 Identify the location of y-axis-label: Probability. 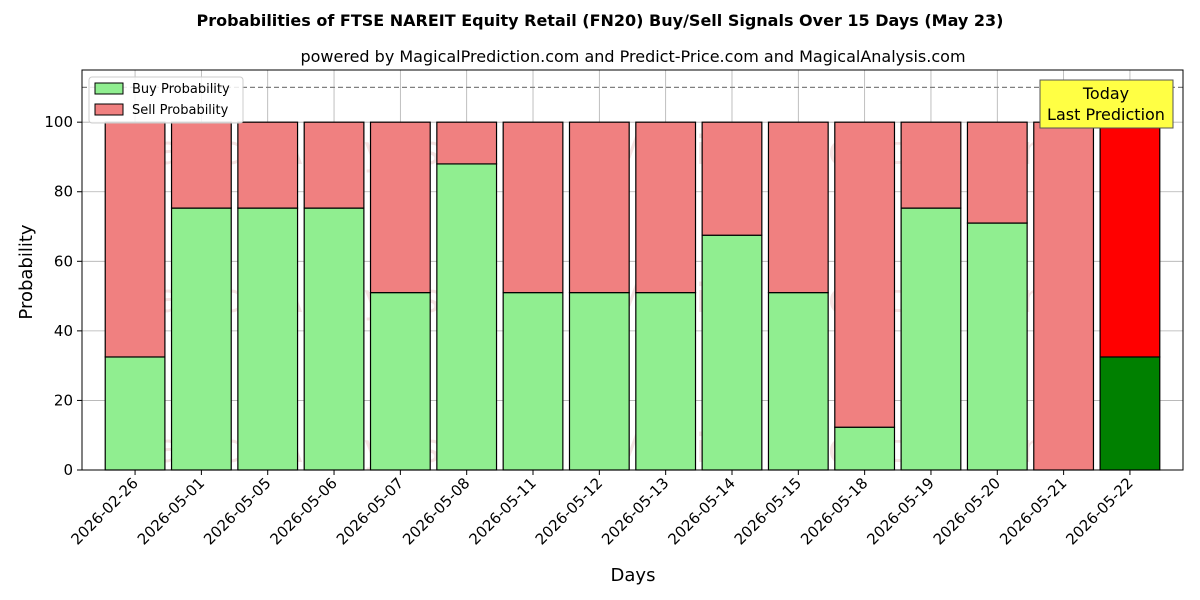
(26, 271).